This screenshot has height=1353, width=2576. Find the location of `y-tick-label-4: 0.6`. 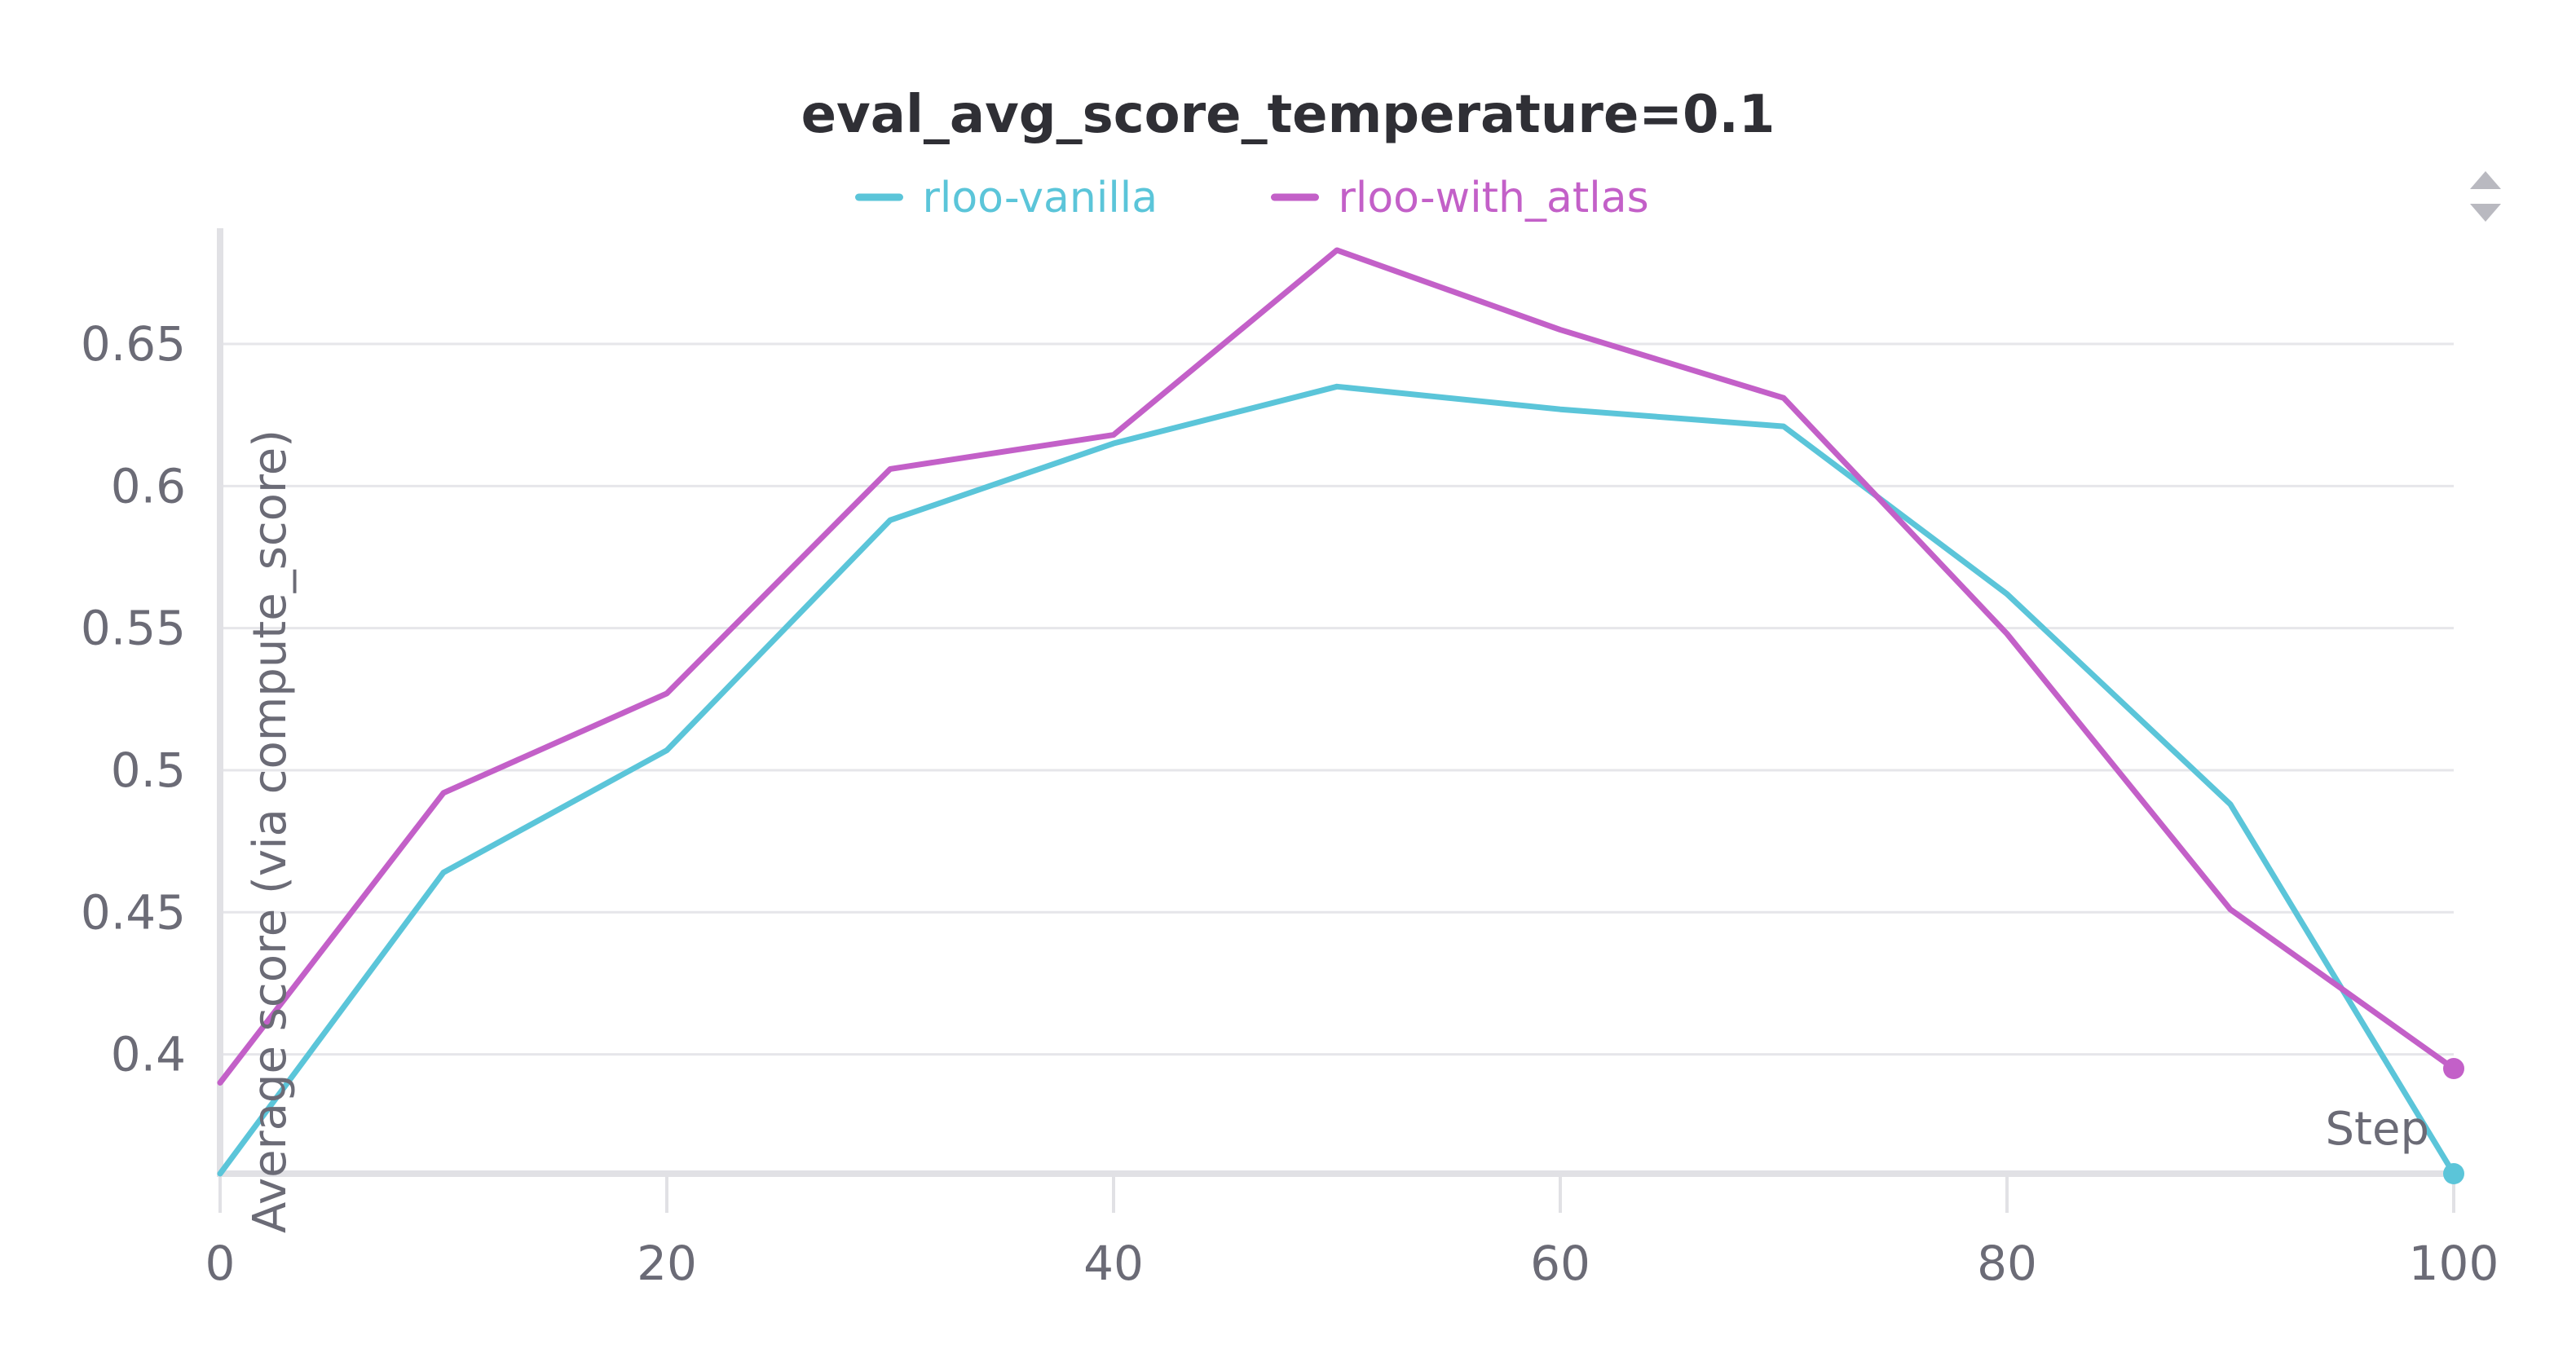

y-tick-label-4: 0.6 is located at coordinates (148, 485).